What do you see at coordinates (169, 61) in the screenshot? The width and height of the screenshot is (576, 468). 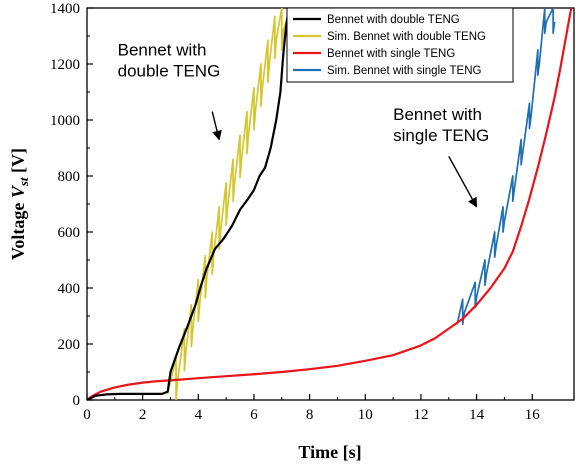 I see `annotation-text: Bennet with double TENG` at bounding box center [169, 61].